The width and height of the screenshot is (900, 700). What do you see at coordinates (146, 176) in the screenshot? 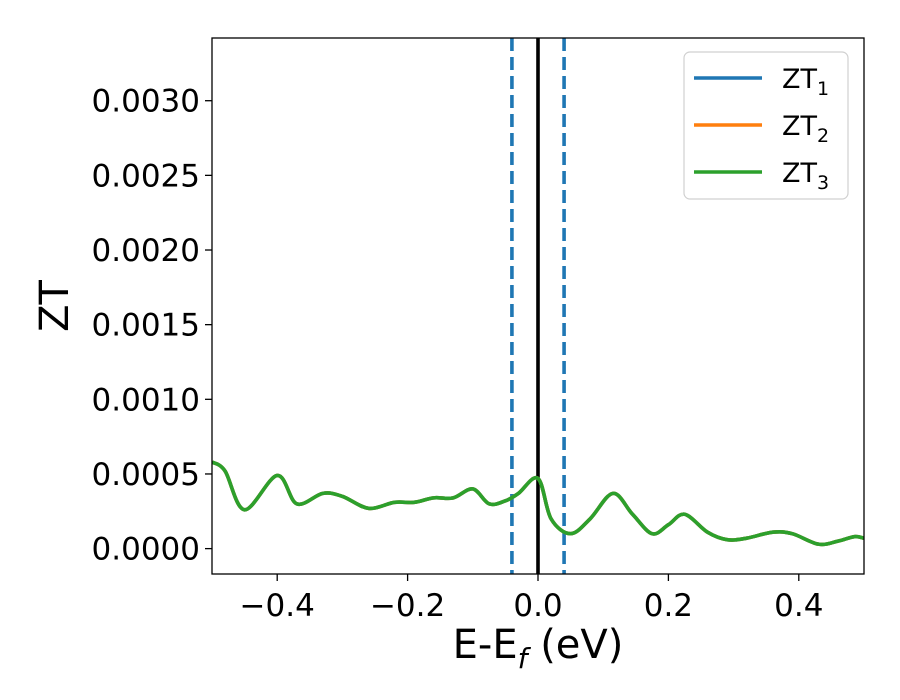
I see `y-tick-label: 0.0025` at bounding box center [146, 176].